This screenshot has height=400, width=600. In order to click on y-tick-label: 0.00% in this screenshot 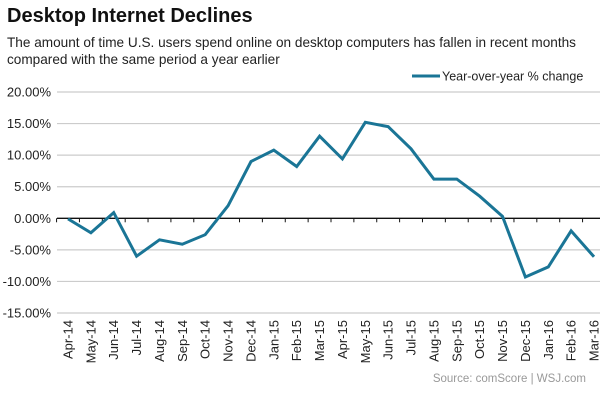, I will do `click(32, 218)`.